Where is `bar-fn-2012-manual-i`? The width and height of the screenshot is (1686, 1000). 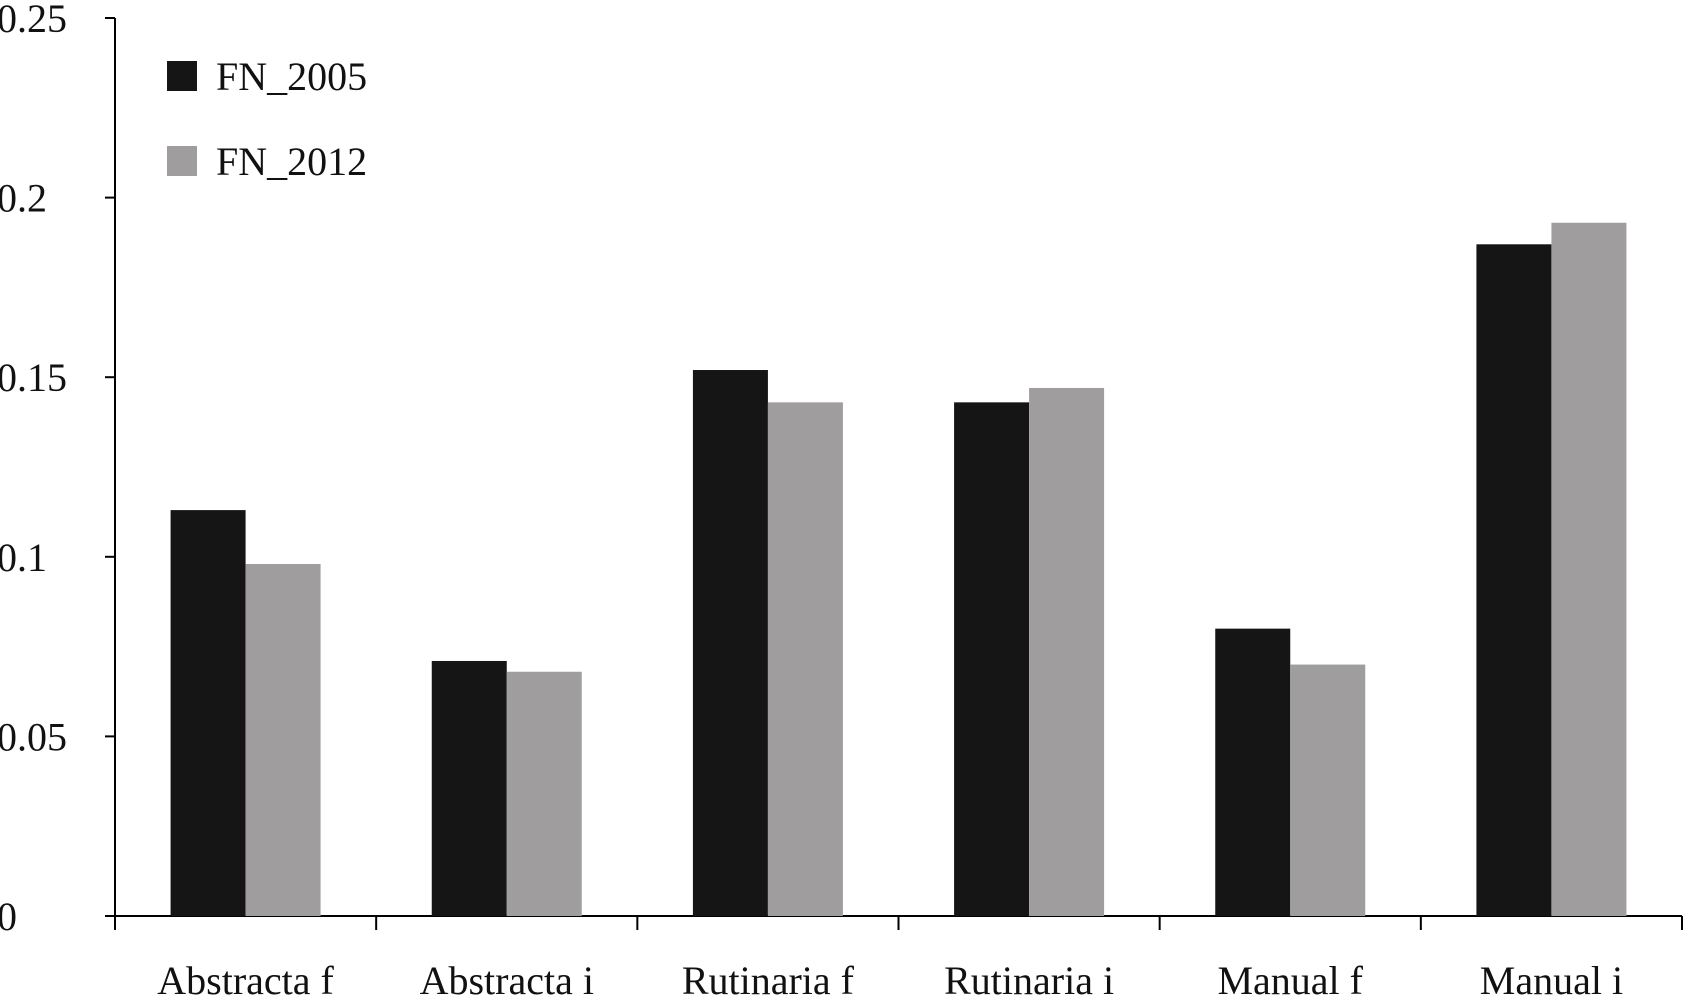 bar-fn-2012-manual-i is located at coordinates (1589, 569).